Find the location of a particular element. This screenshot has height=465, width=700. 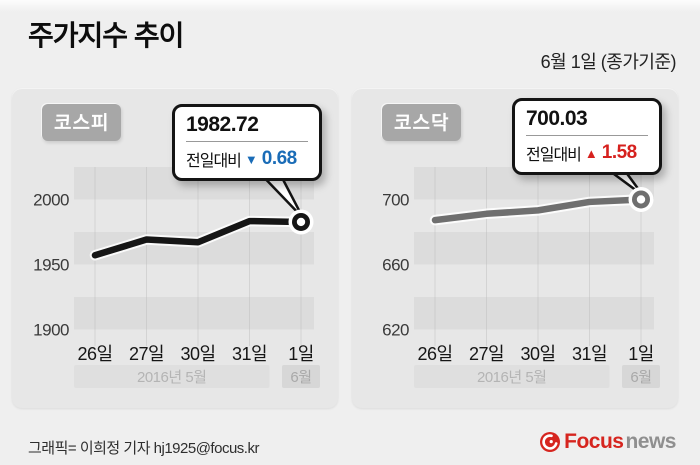

logo-suffix-text: news is located at coordinates (650, 441).